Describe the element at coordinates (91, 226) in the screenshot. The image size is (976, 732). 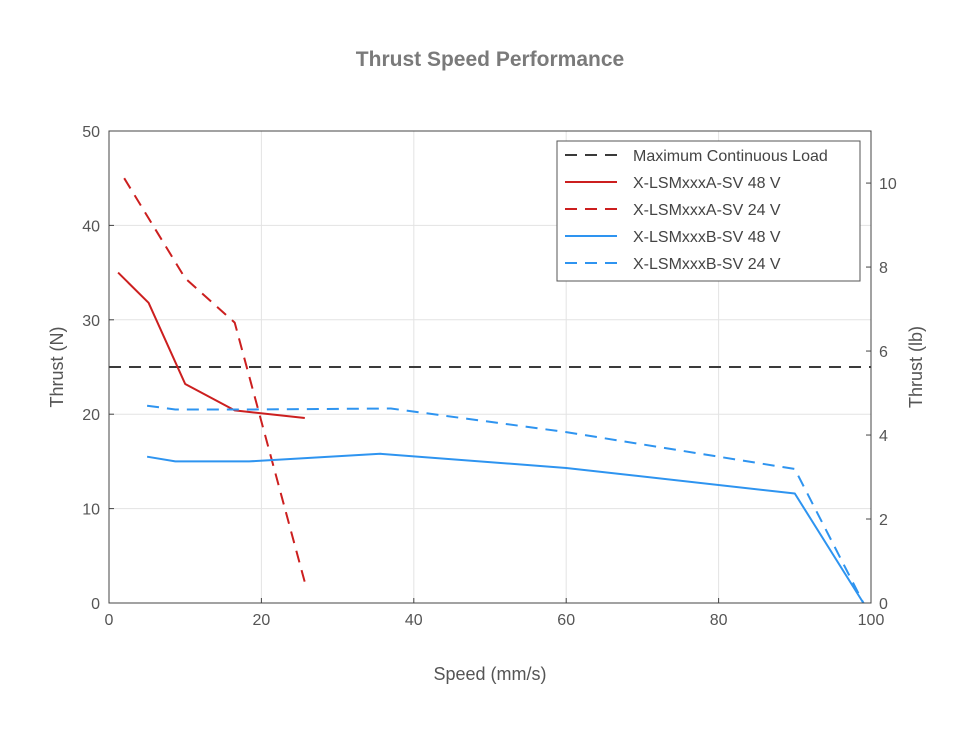
I see `y-tick-label: 40` at that location.